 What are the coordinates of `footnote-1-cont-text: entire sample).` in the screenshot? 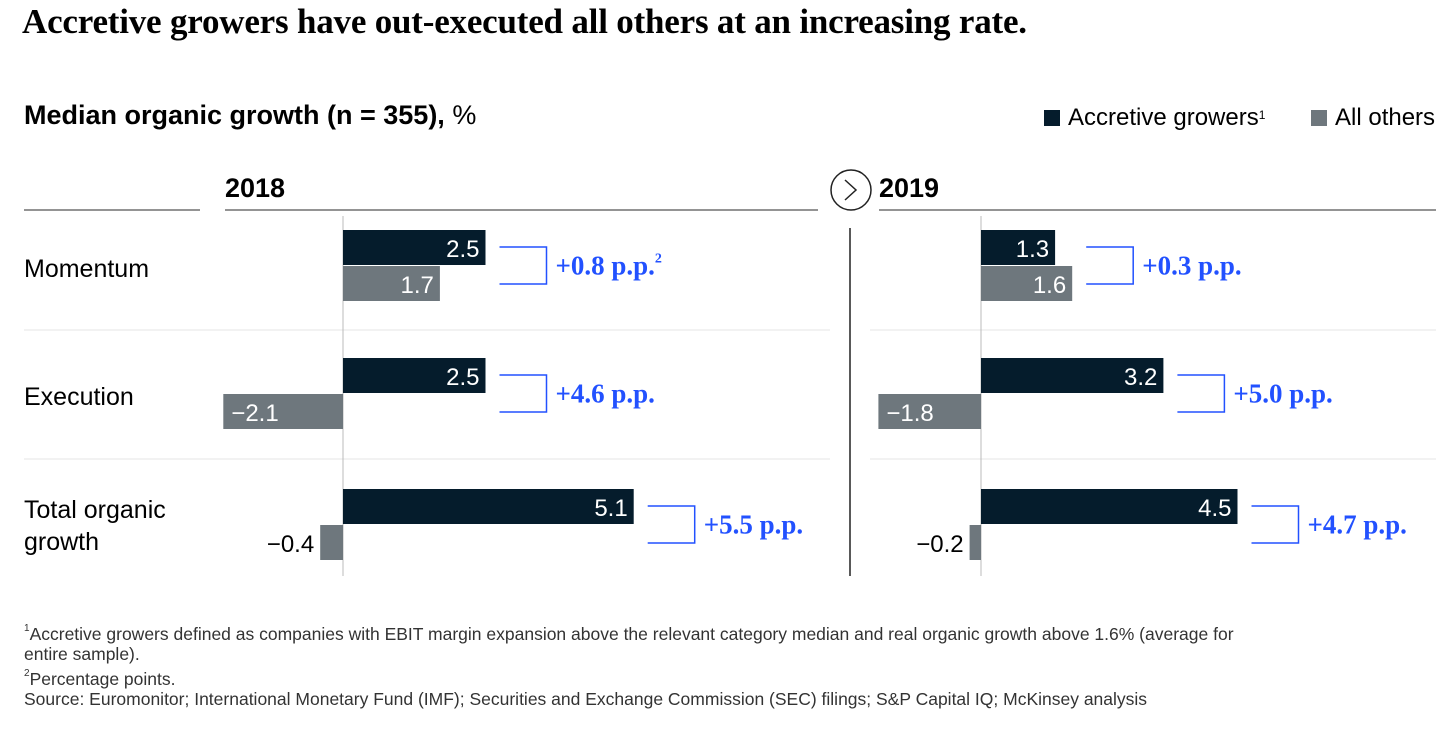 It's located at (82, 654).